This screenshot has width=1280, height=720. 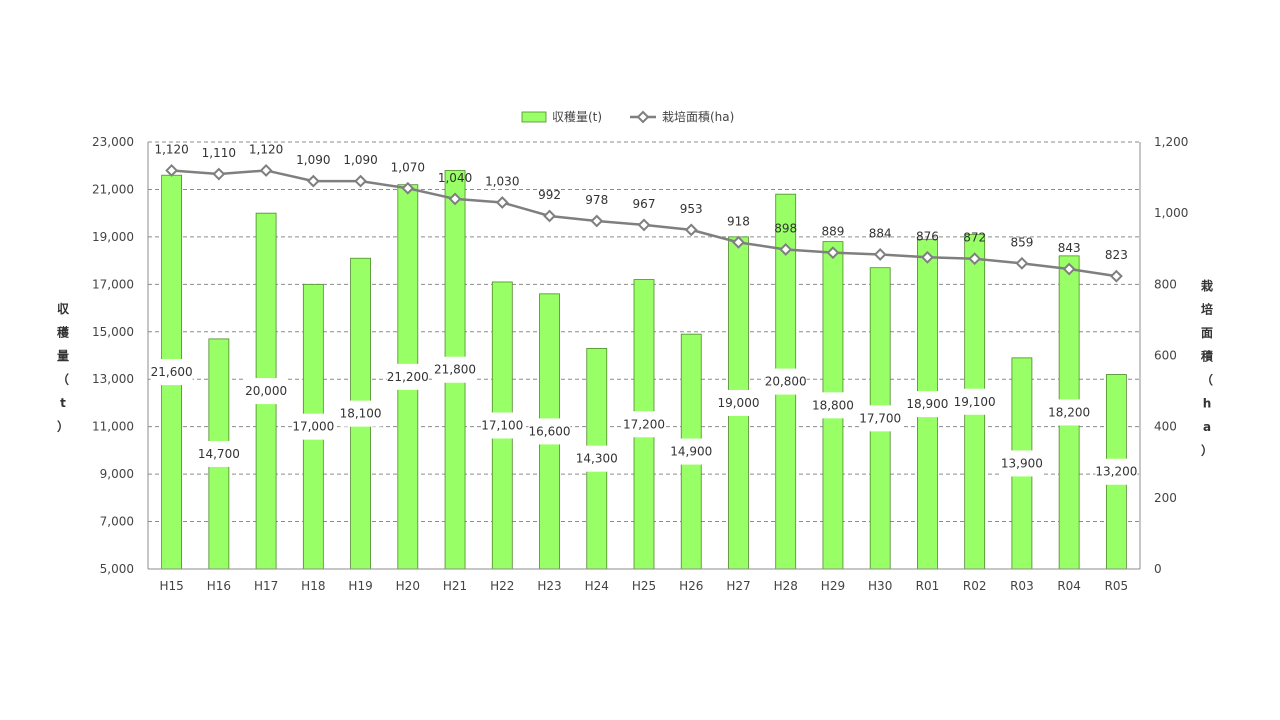 I want to click on y-axis-title: 収穫量（ t）, so click(x=63, y=368).